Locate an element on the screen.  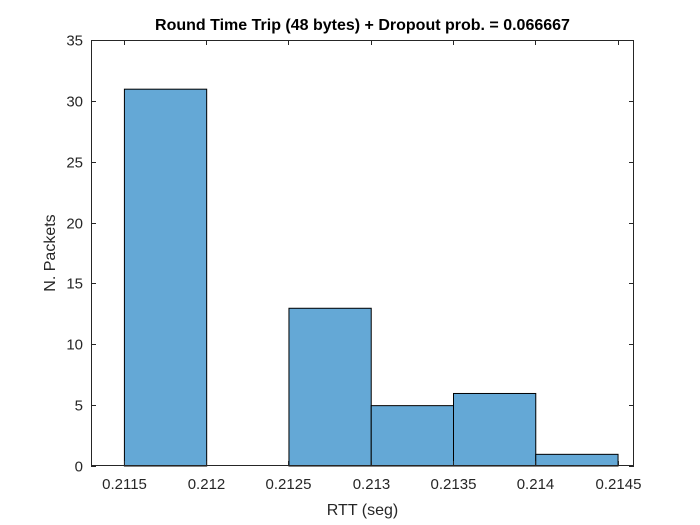
y-tick-label: 25 is located at coordinates (74, 163).